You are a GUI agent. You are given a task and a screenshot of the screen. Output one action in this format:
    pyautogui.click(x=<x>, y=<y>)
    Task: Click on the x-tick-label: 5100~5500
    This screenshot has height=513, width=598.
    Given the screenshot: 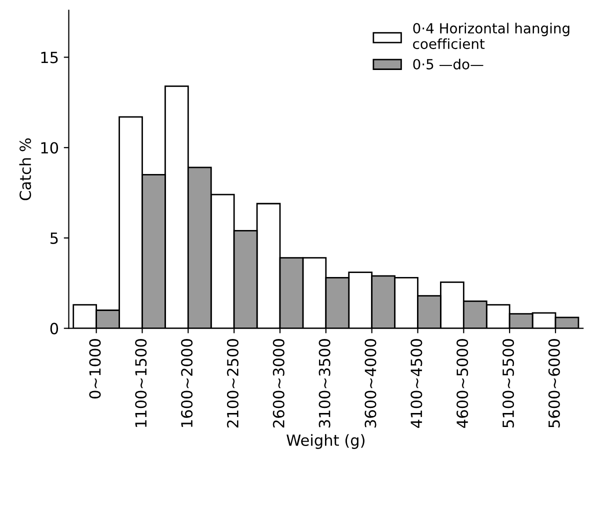 What is the action you would take?
    pyautogui.click(x=508, y=383)
    